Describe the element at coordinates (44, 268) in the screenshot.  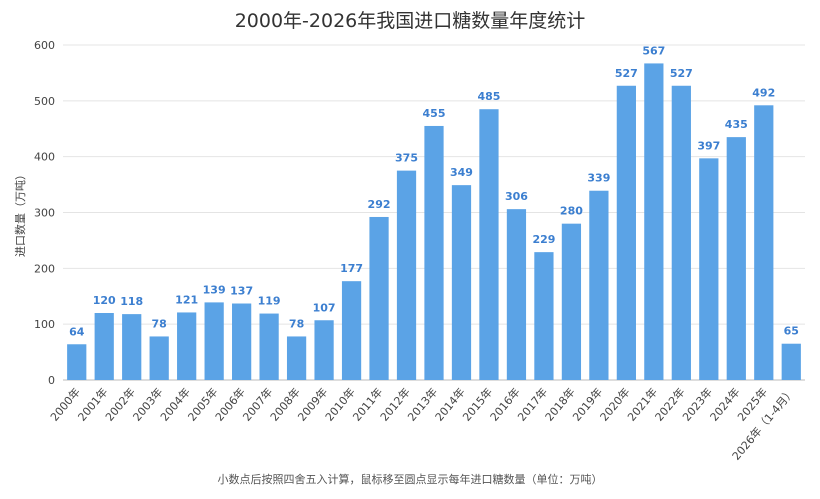
I see `y-tick-label: 200` at that location.